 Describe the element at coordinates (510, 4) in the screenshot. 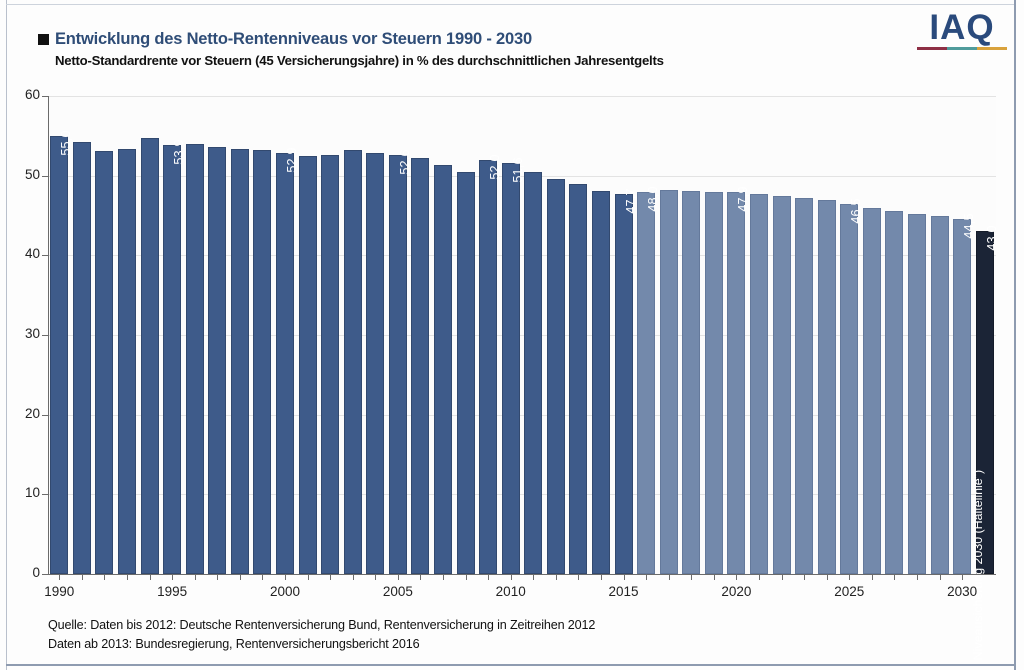

I see `frame-top-border` at that location.